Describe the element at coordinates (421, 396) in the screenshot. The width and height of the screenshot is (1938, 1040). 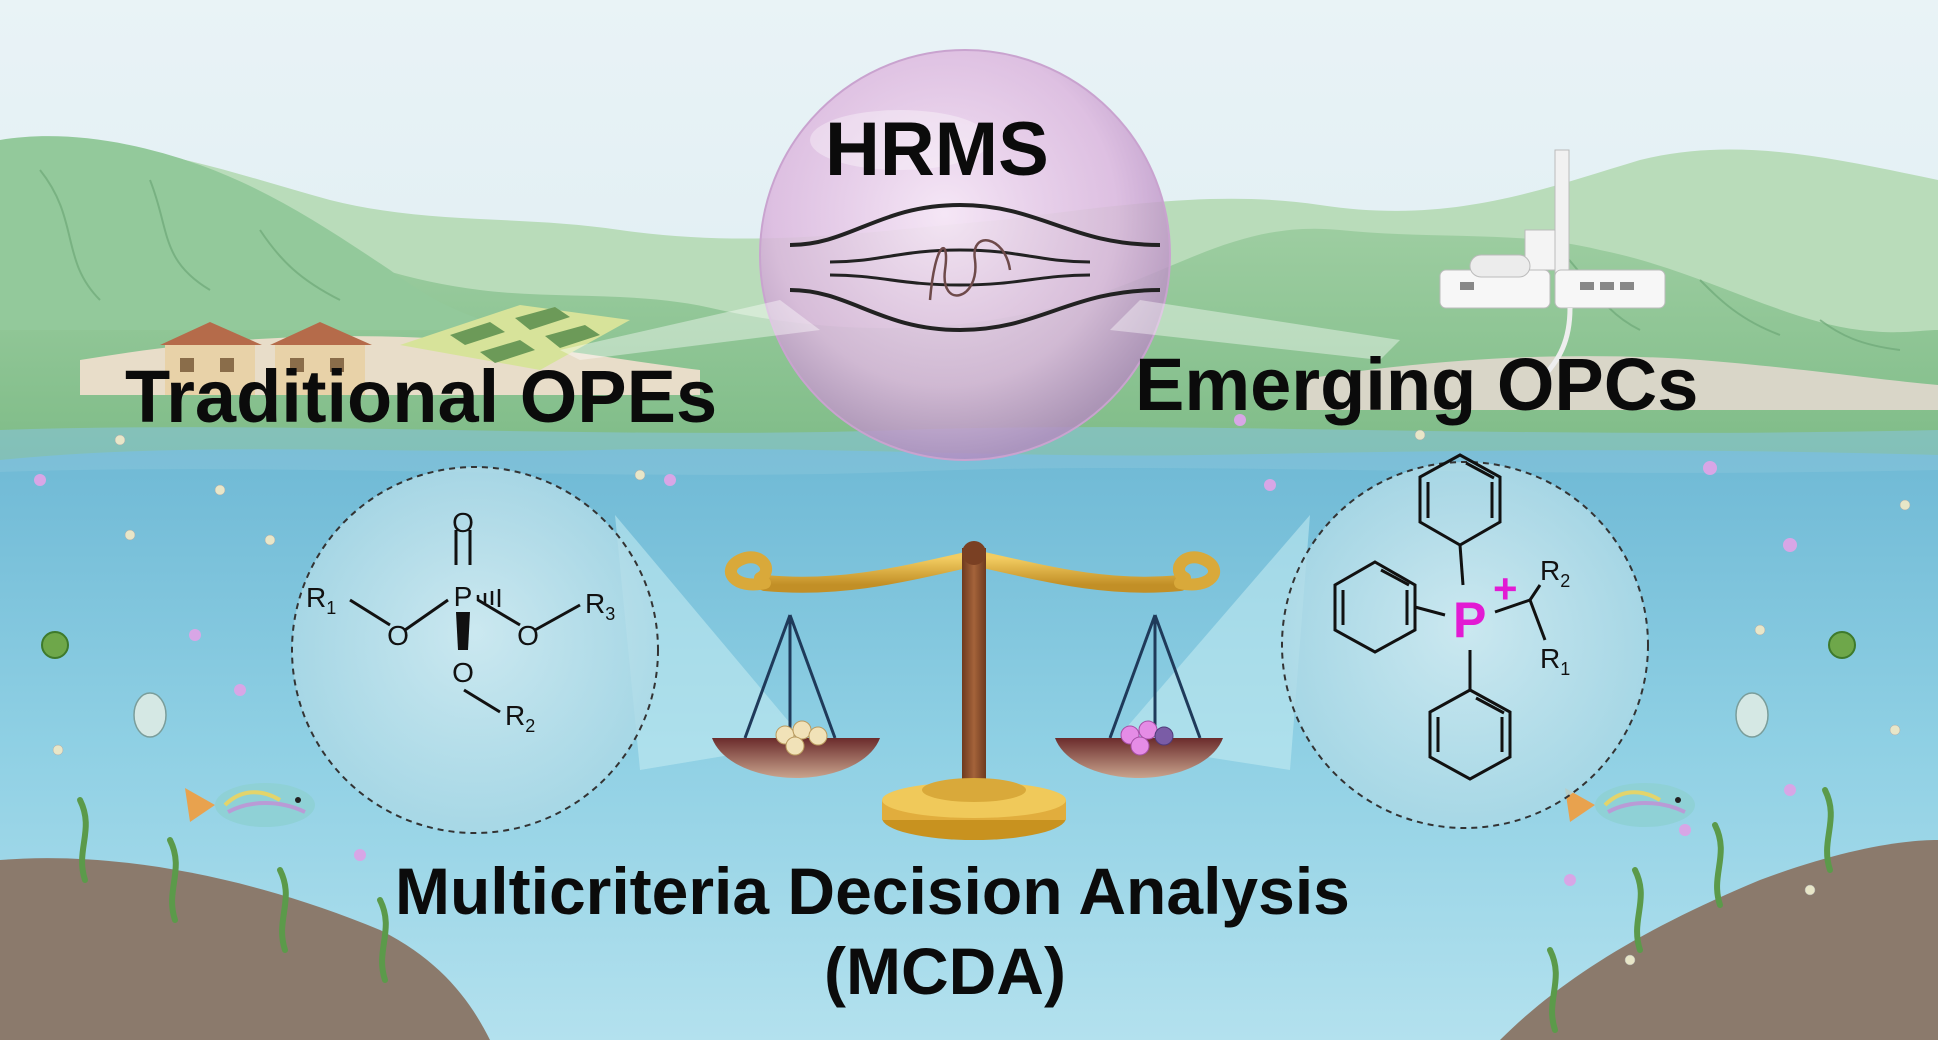
I see `traditional-opes-label: Traditional OPEs` at that location.